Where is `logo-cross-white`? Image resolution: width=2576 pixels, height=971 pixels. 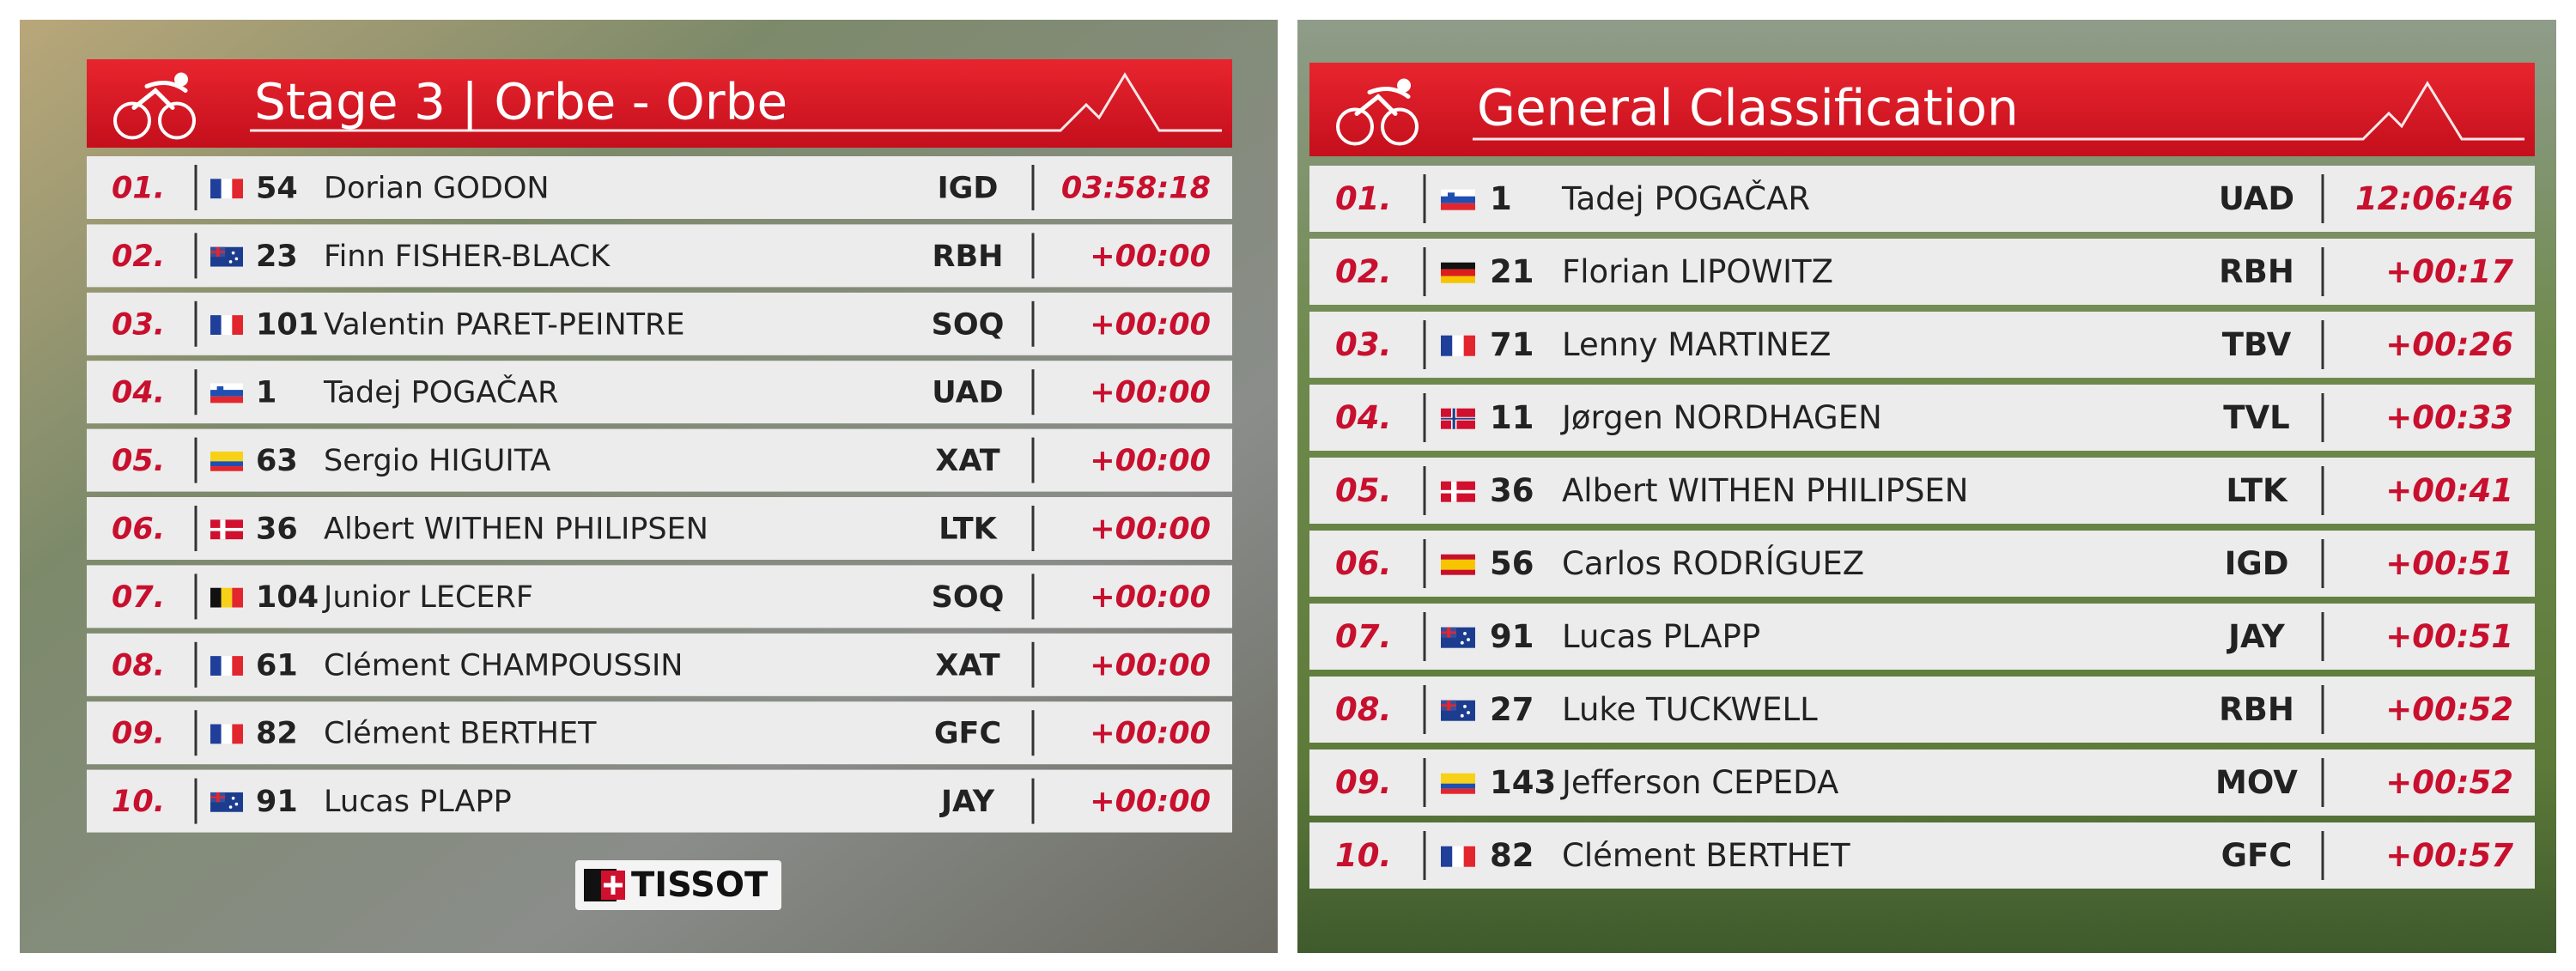
logo-cross-white is located at coordinates (614, 885).